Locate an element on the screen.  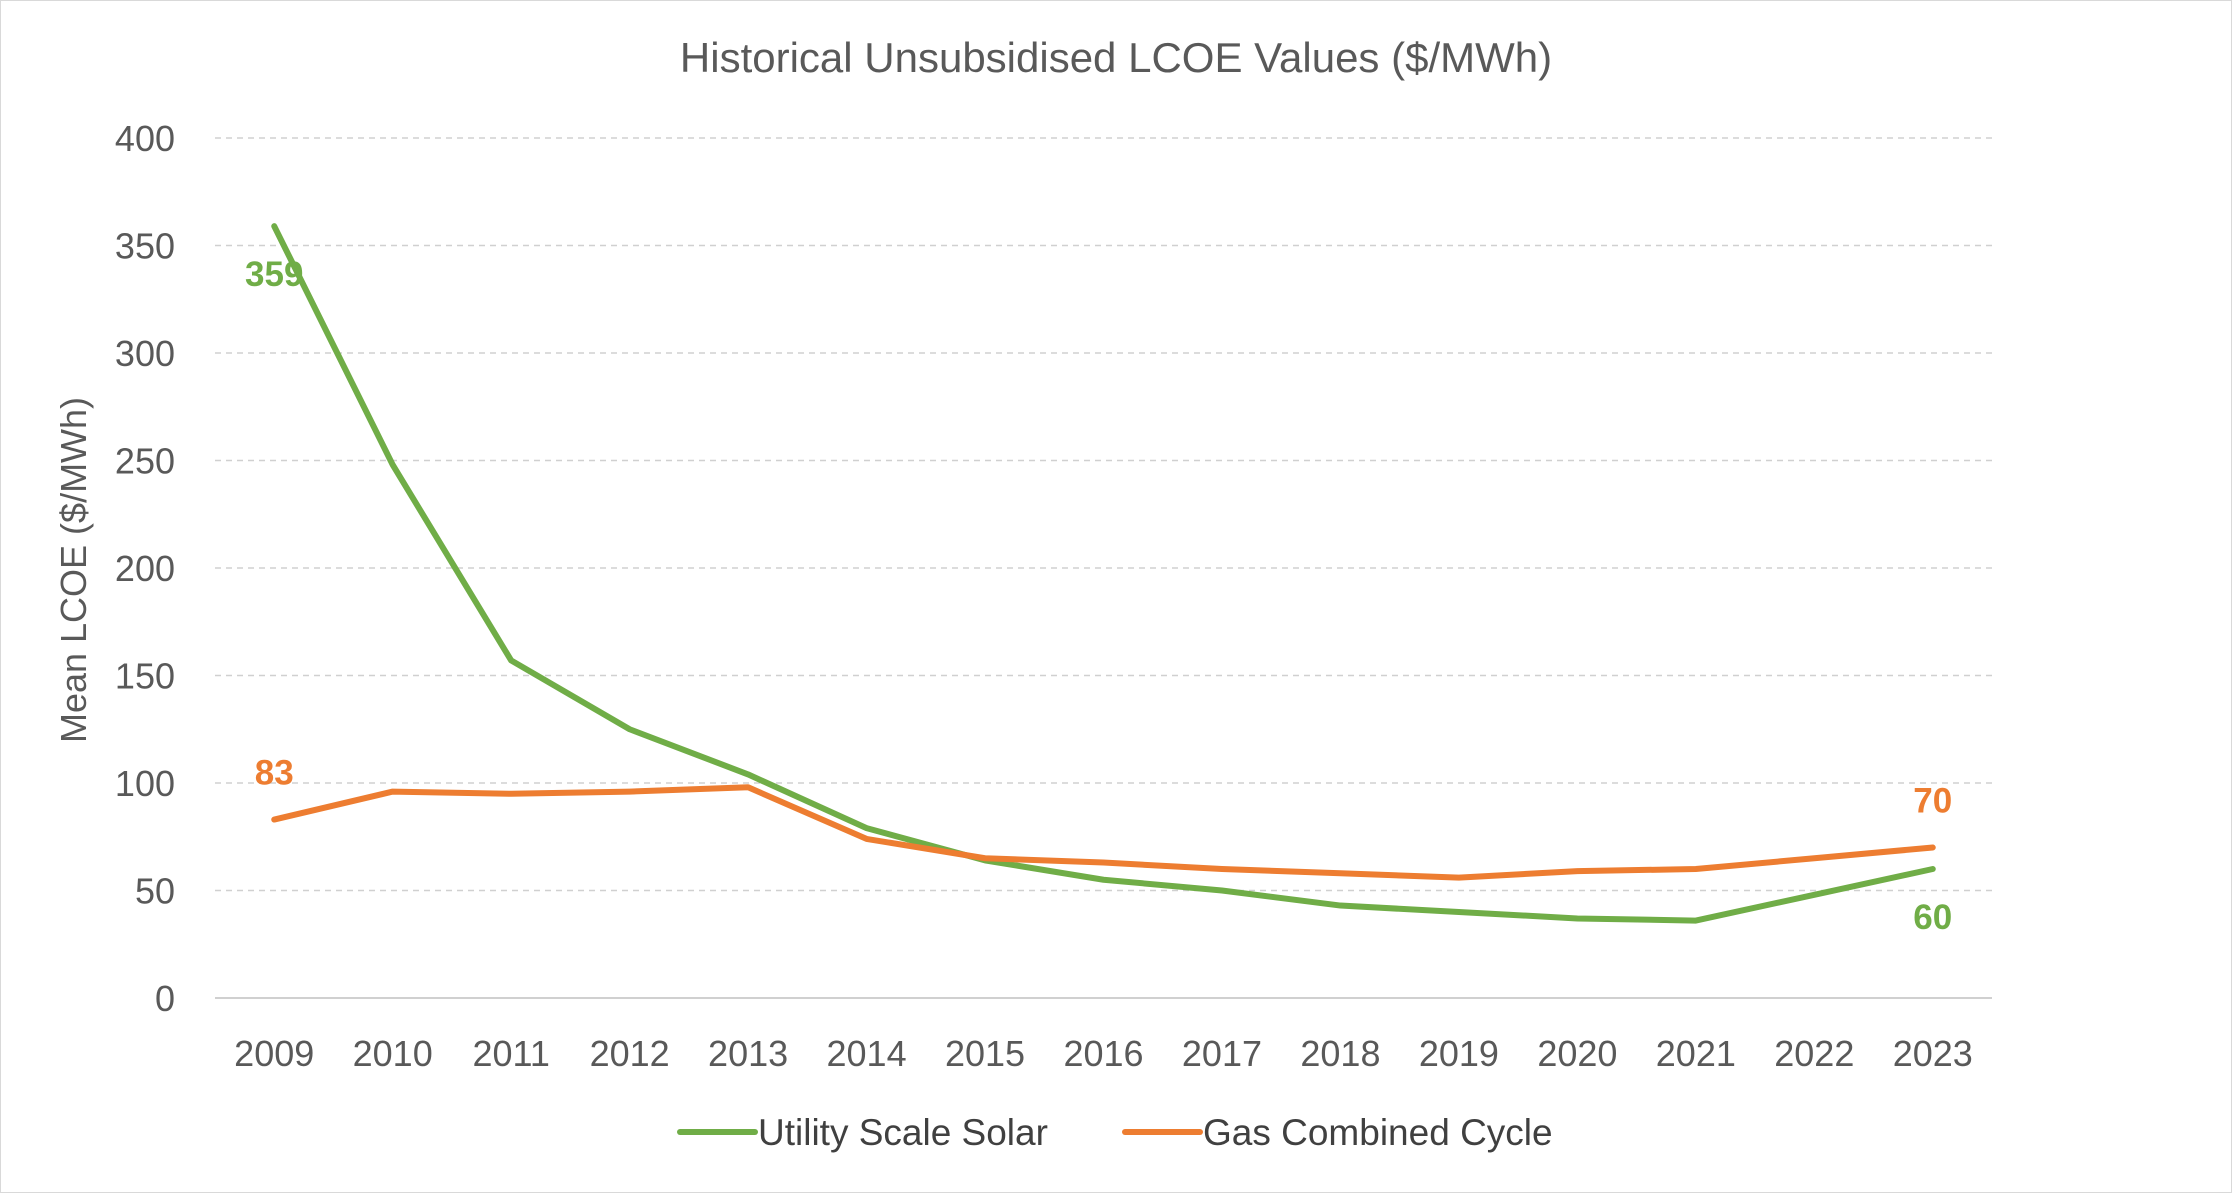
legend-label: Gas Combined Cycle is located at coordinates (1378, 1132).